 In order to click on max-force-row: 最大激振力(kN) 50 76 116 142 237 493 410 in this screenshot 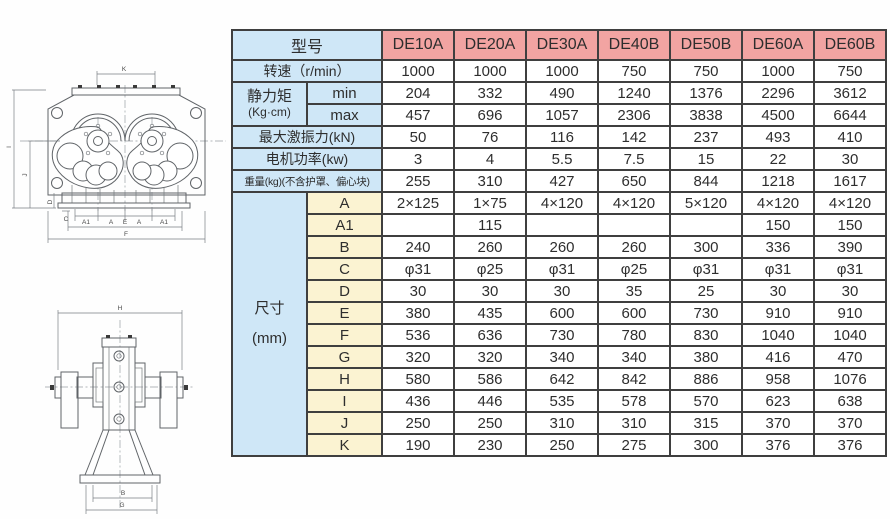, I will do `click(559, 137)`.